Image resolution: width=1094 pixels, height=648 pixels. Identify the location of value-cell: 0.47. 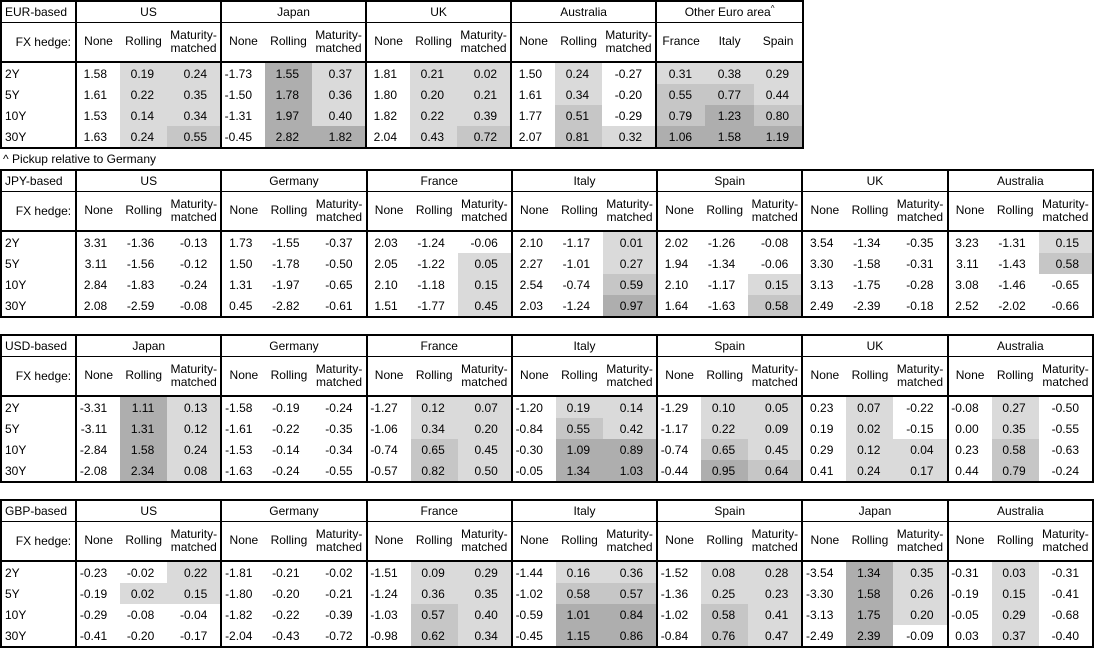
(775, 636).